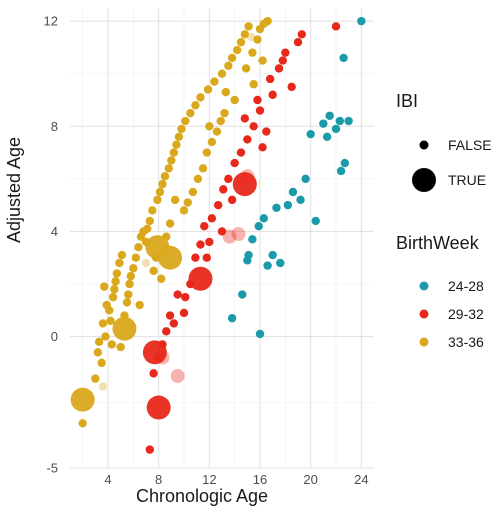 The width and height of the screenshot is (502, 512). I want to click on legend-birthweek-24-28-label: 24-28, so click(466, 286).